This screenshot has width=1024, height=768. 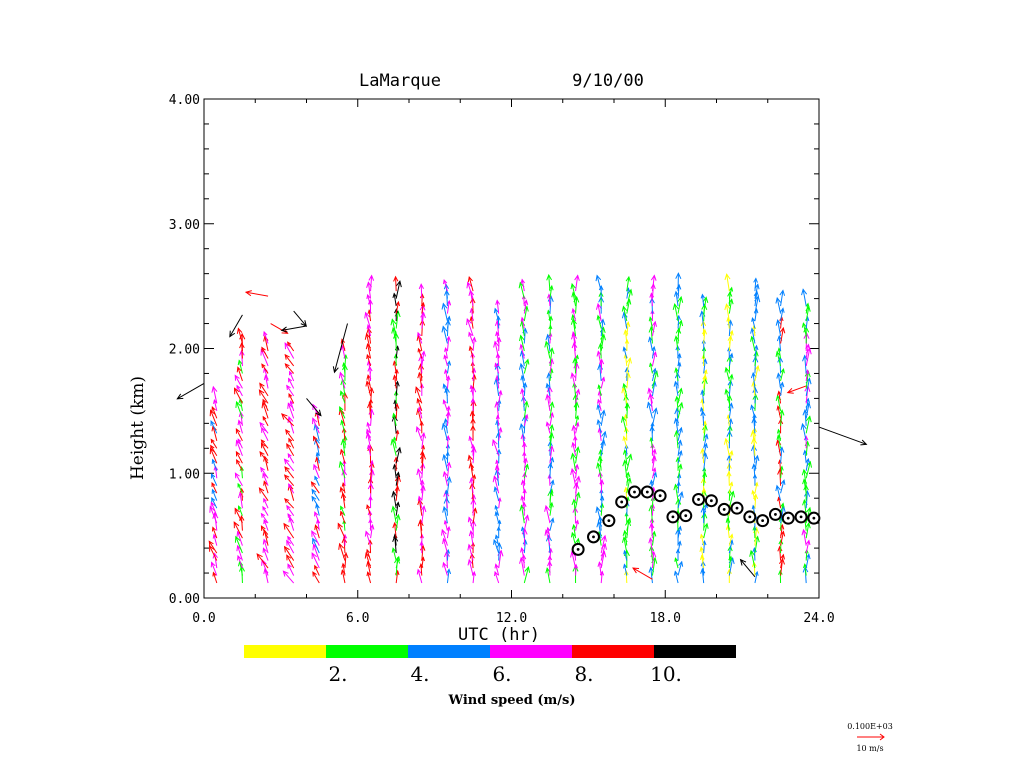 What do you see at coordinates (400, 81) in the screenshot?
I see `chart-title-location: LaMarque` at bounding box center [400, 81].